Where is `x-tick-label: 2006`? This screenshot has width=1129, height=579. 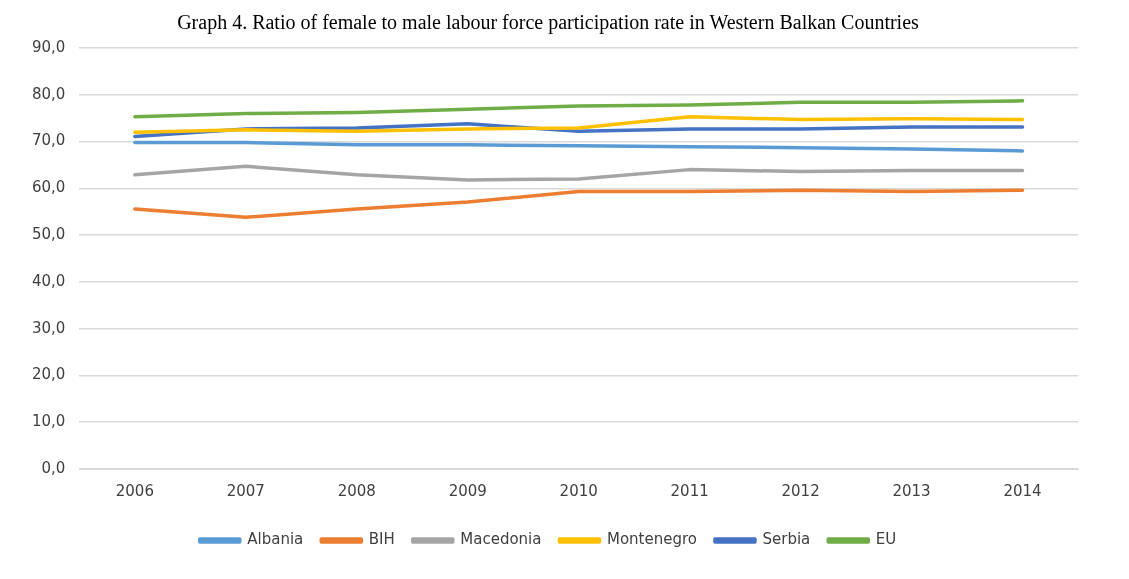 x-tick-label: 2006 is located at coordinates (134, 490).